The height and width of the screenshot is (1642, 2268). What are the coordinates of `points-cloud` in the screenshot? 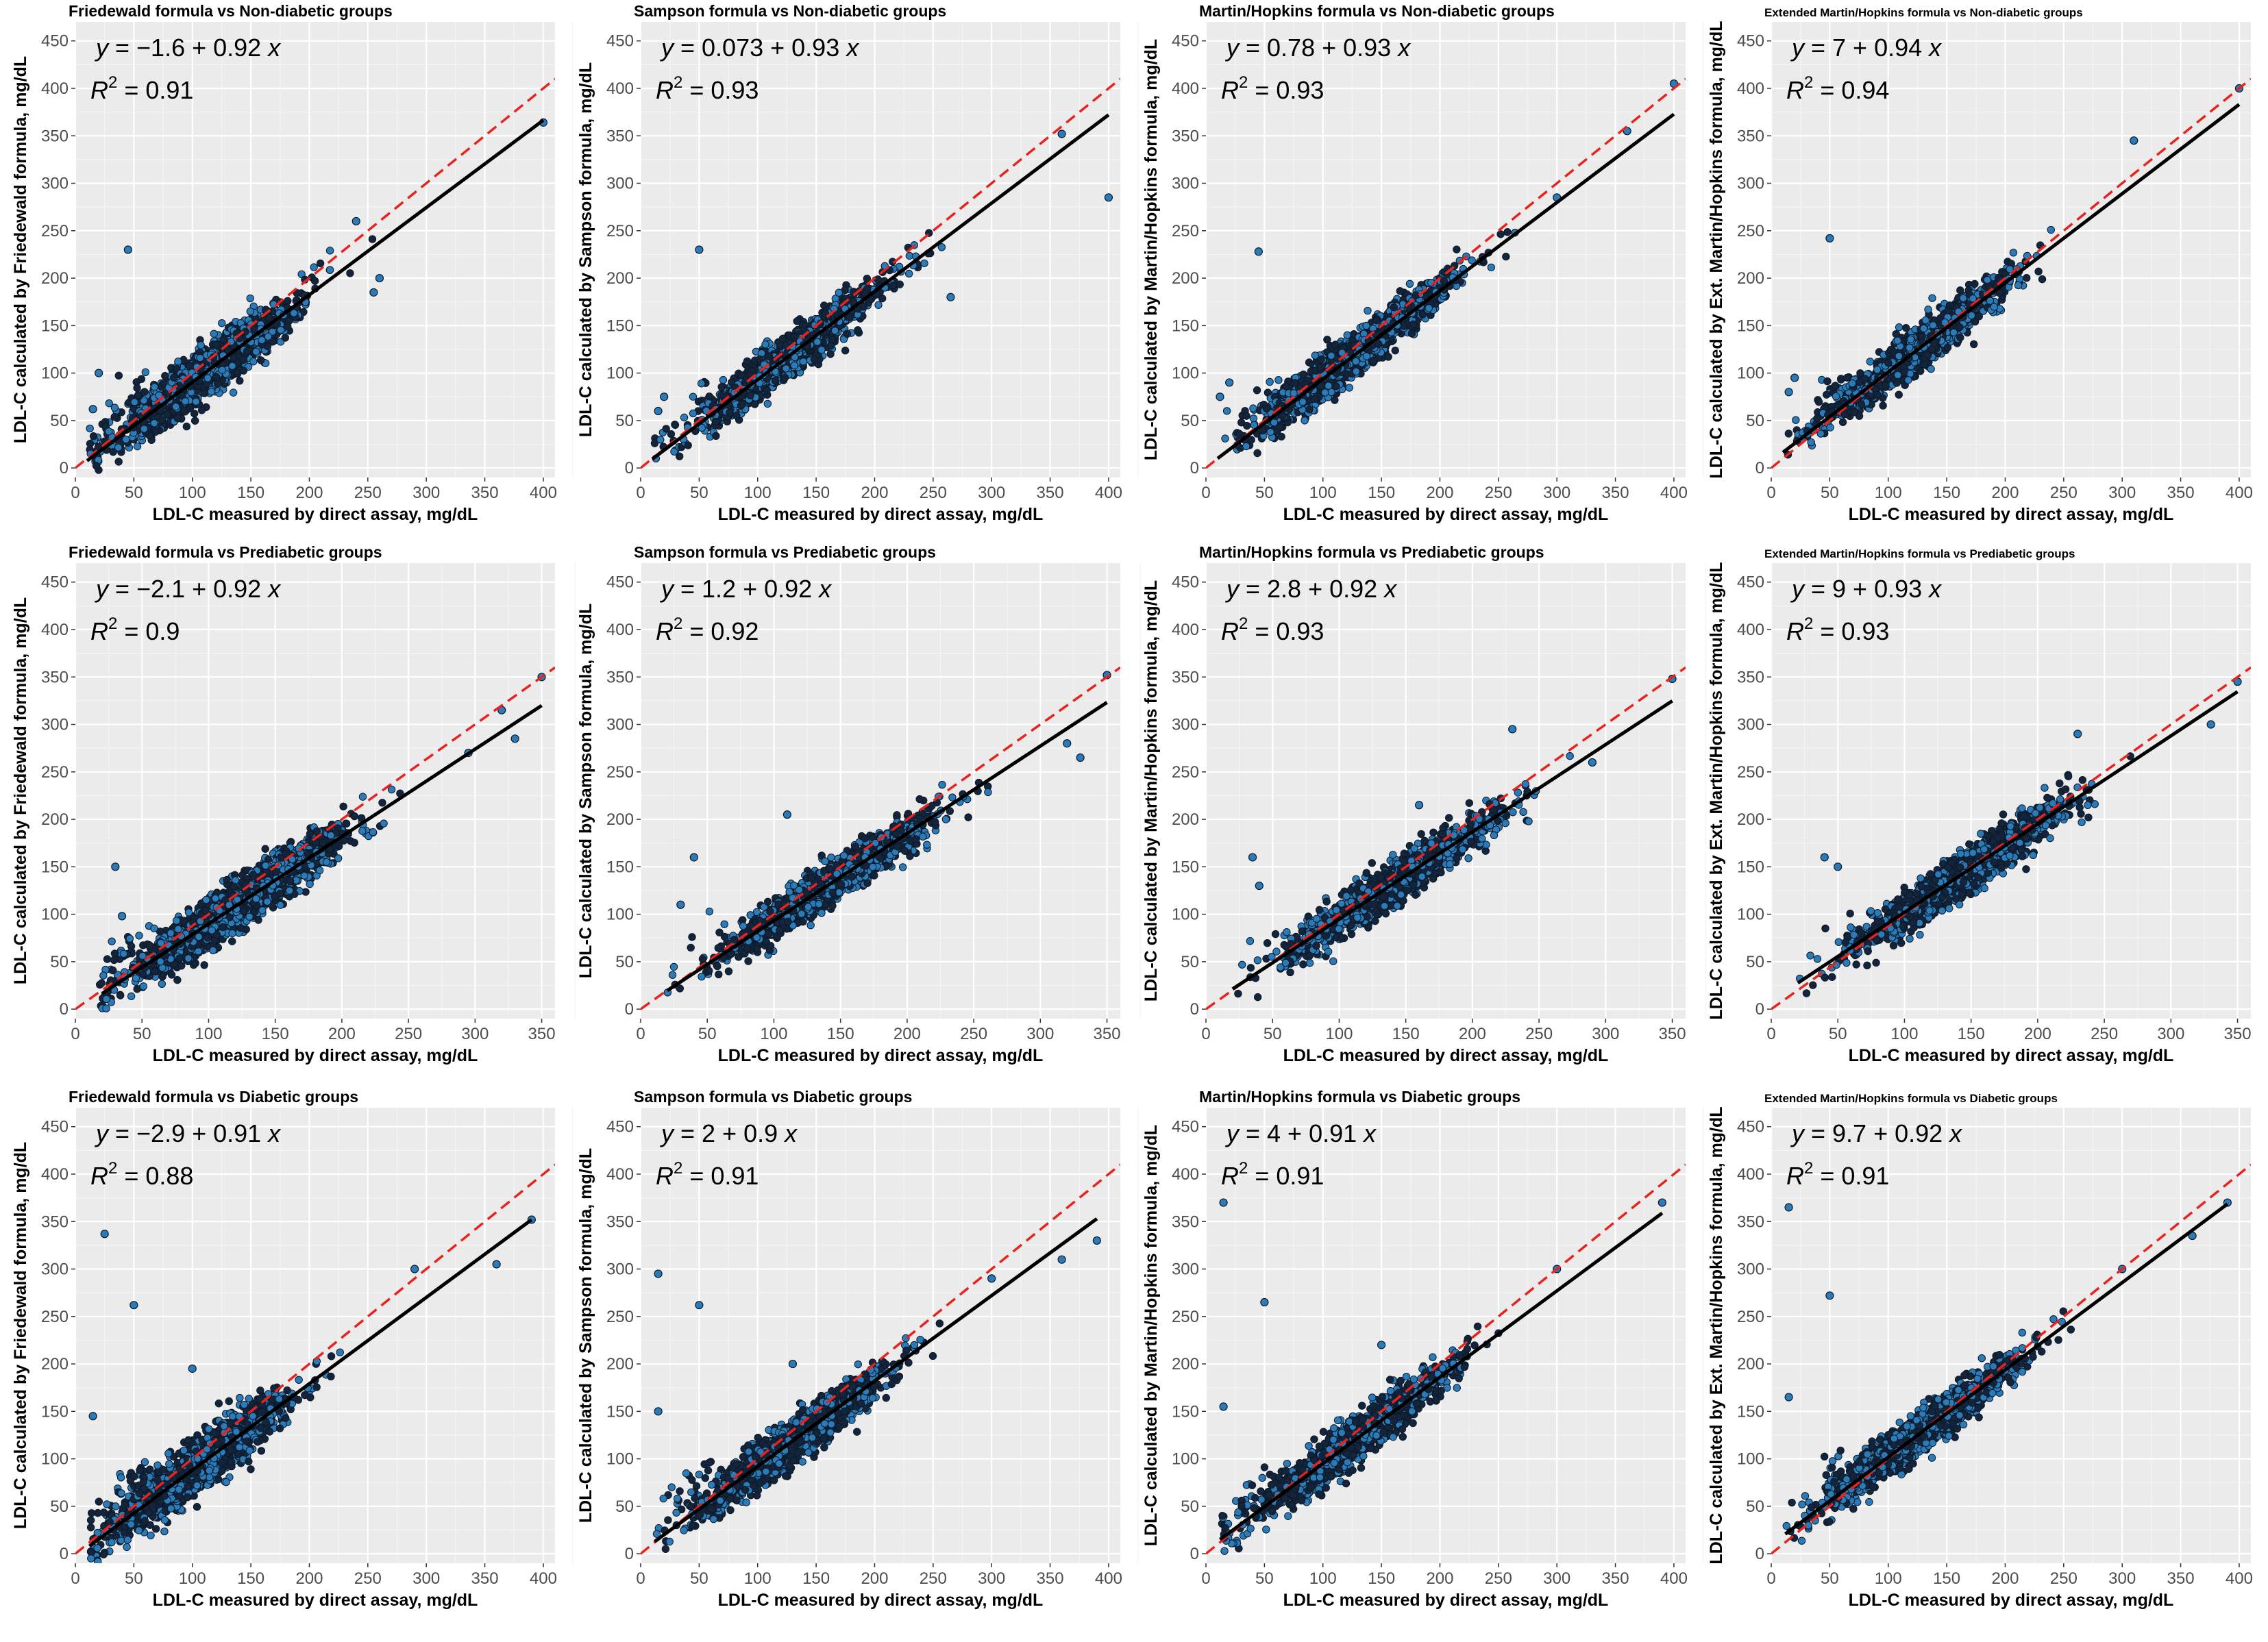 It's located at (1370, 343).